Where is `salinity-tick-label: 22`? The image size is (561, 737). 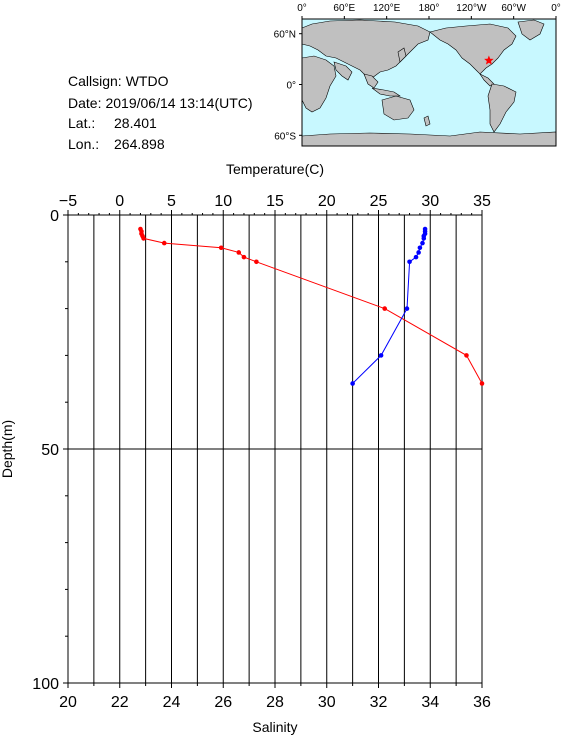 salinity-tick-label: 22 is located at coordinates (120, 702).